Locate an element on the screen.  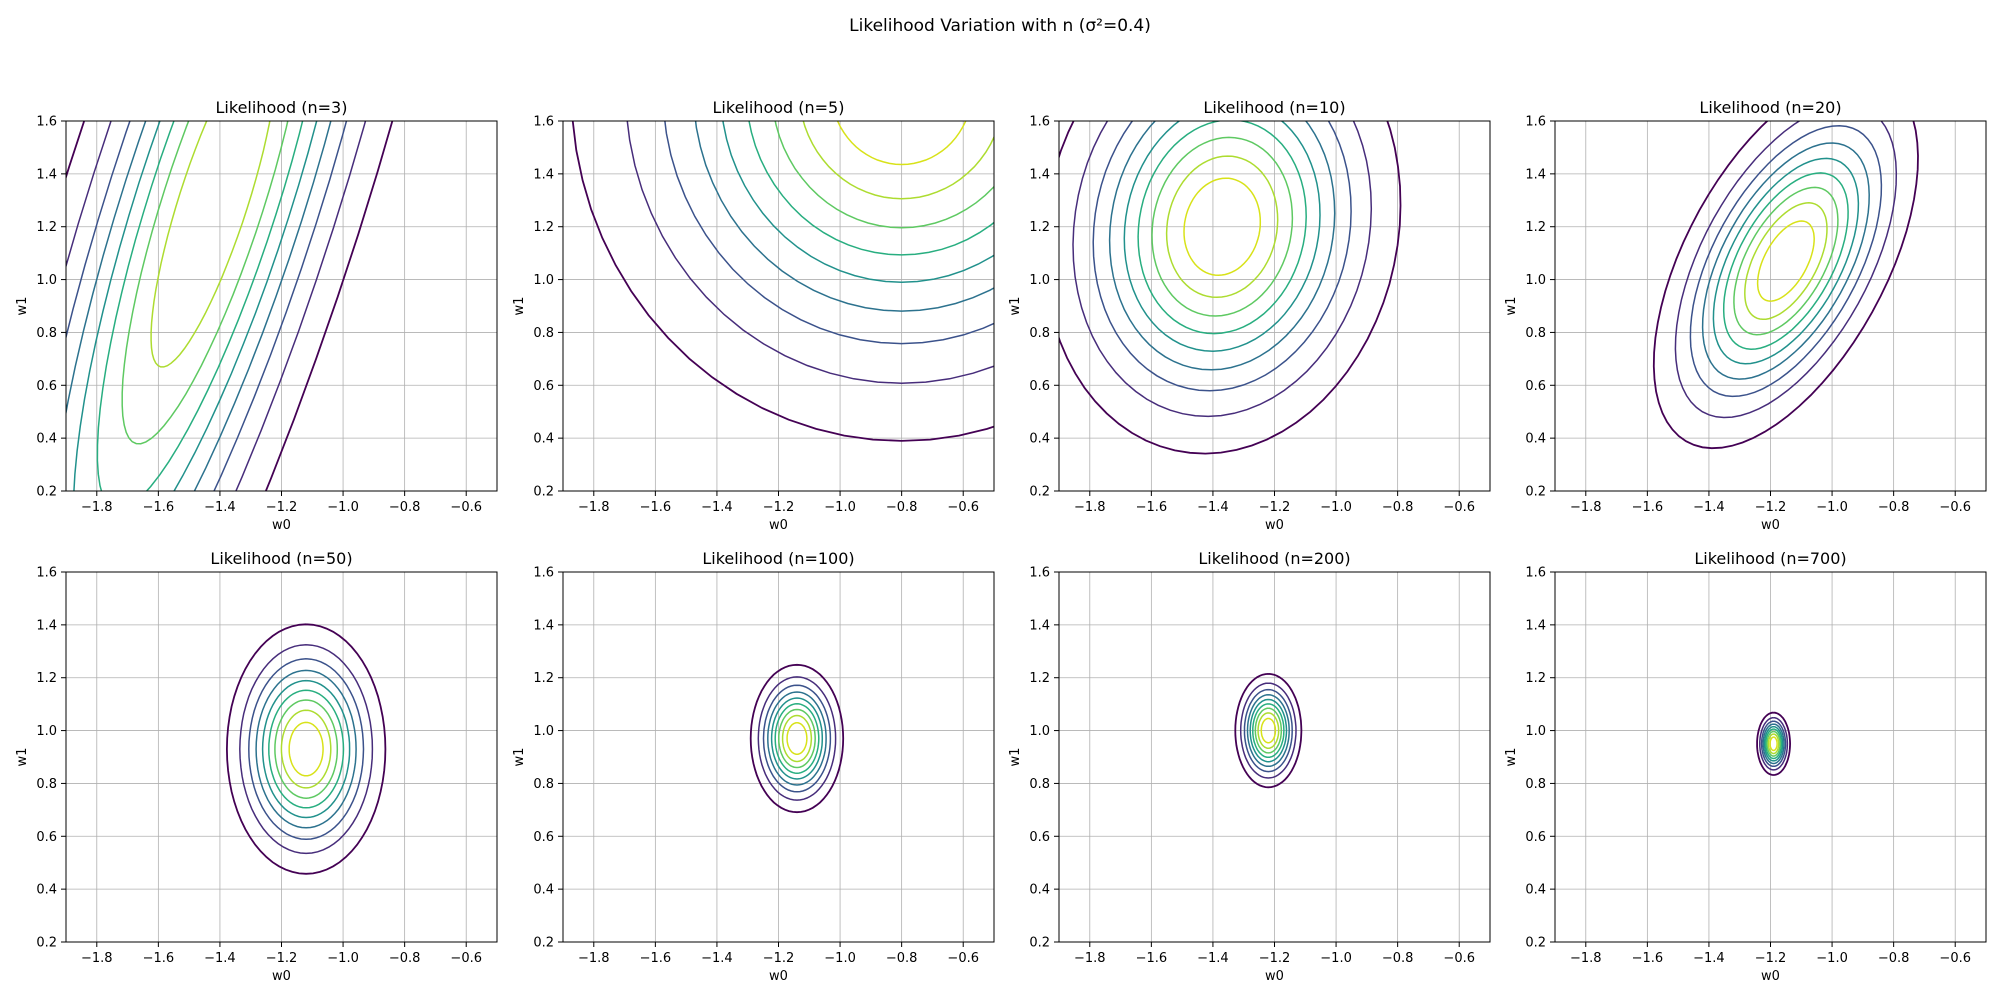
y-axis-label: w1 is located at coordinates (519, 757).